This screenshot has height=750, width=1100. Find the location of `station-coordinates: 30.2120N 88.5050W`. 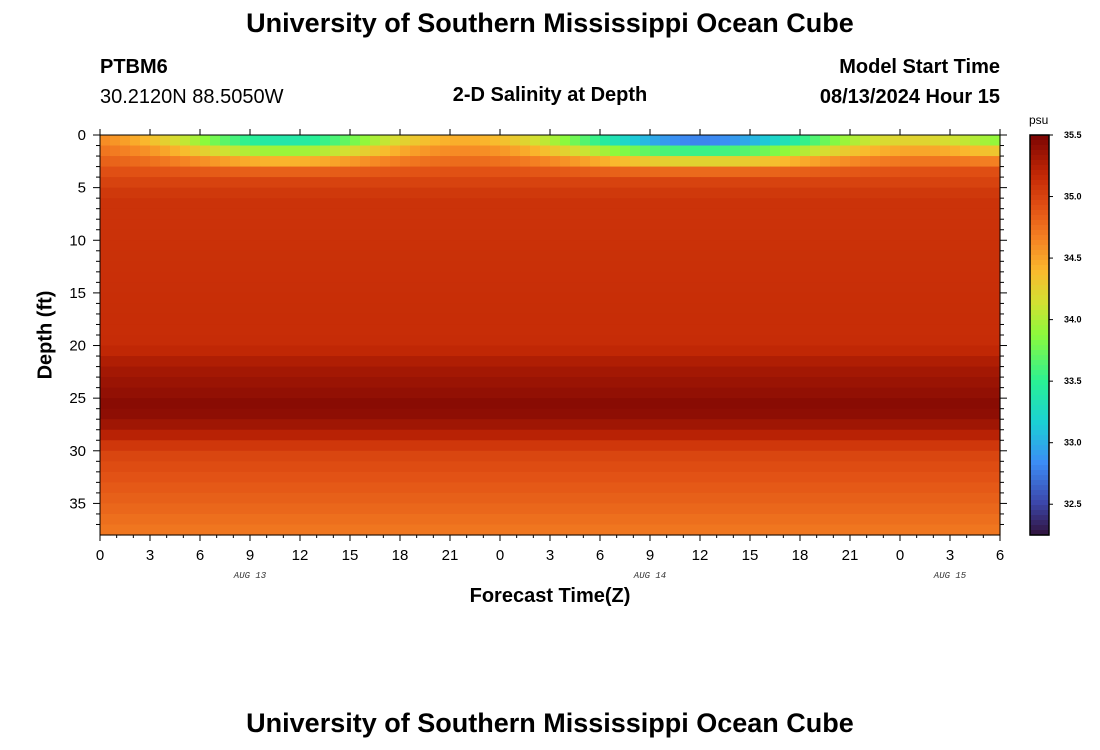

station-coordinates: 30.2120N 88.5050W is located at coordinates (192, 97).